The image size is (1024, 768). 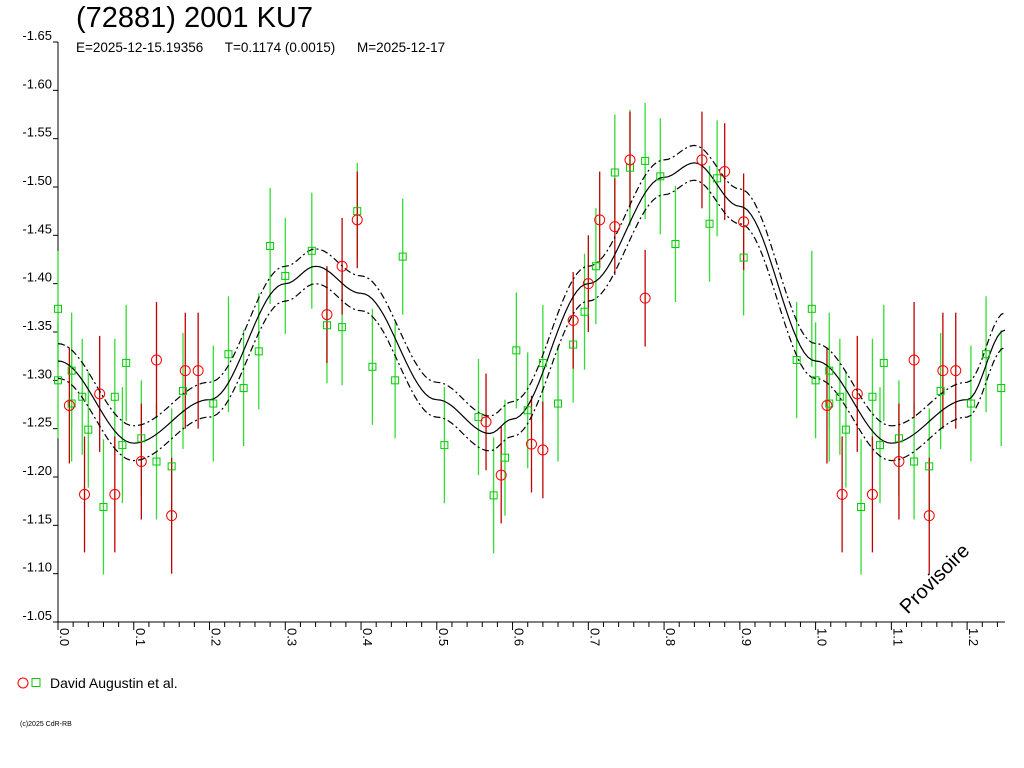 I want to click on x-tick-label: 0.0, so click(x=64, y=637).